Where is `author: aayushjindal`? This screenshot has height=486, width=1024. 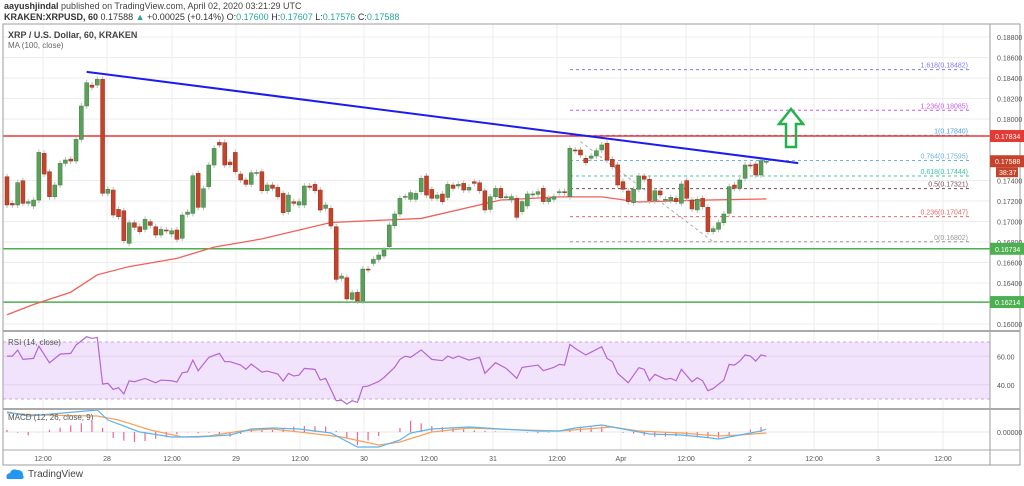 author: aayushjindal is located at coordinates (31, 6).